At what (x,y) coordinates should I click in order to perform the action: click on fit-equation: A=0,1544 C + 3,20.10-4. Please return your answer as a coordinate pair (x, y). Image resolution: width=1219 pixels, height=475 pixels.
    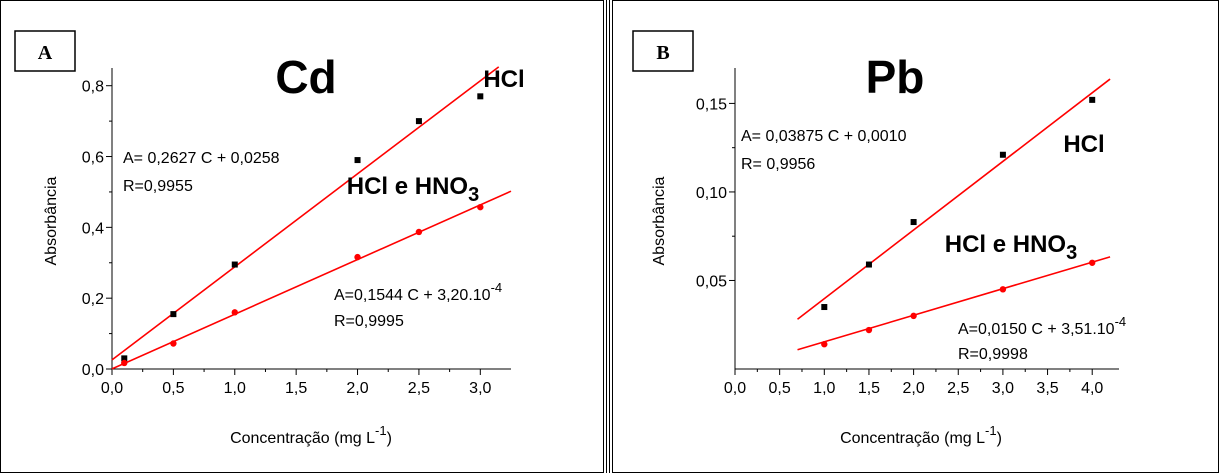
    Looking at the image, I should click on (418, 292).